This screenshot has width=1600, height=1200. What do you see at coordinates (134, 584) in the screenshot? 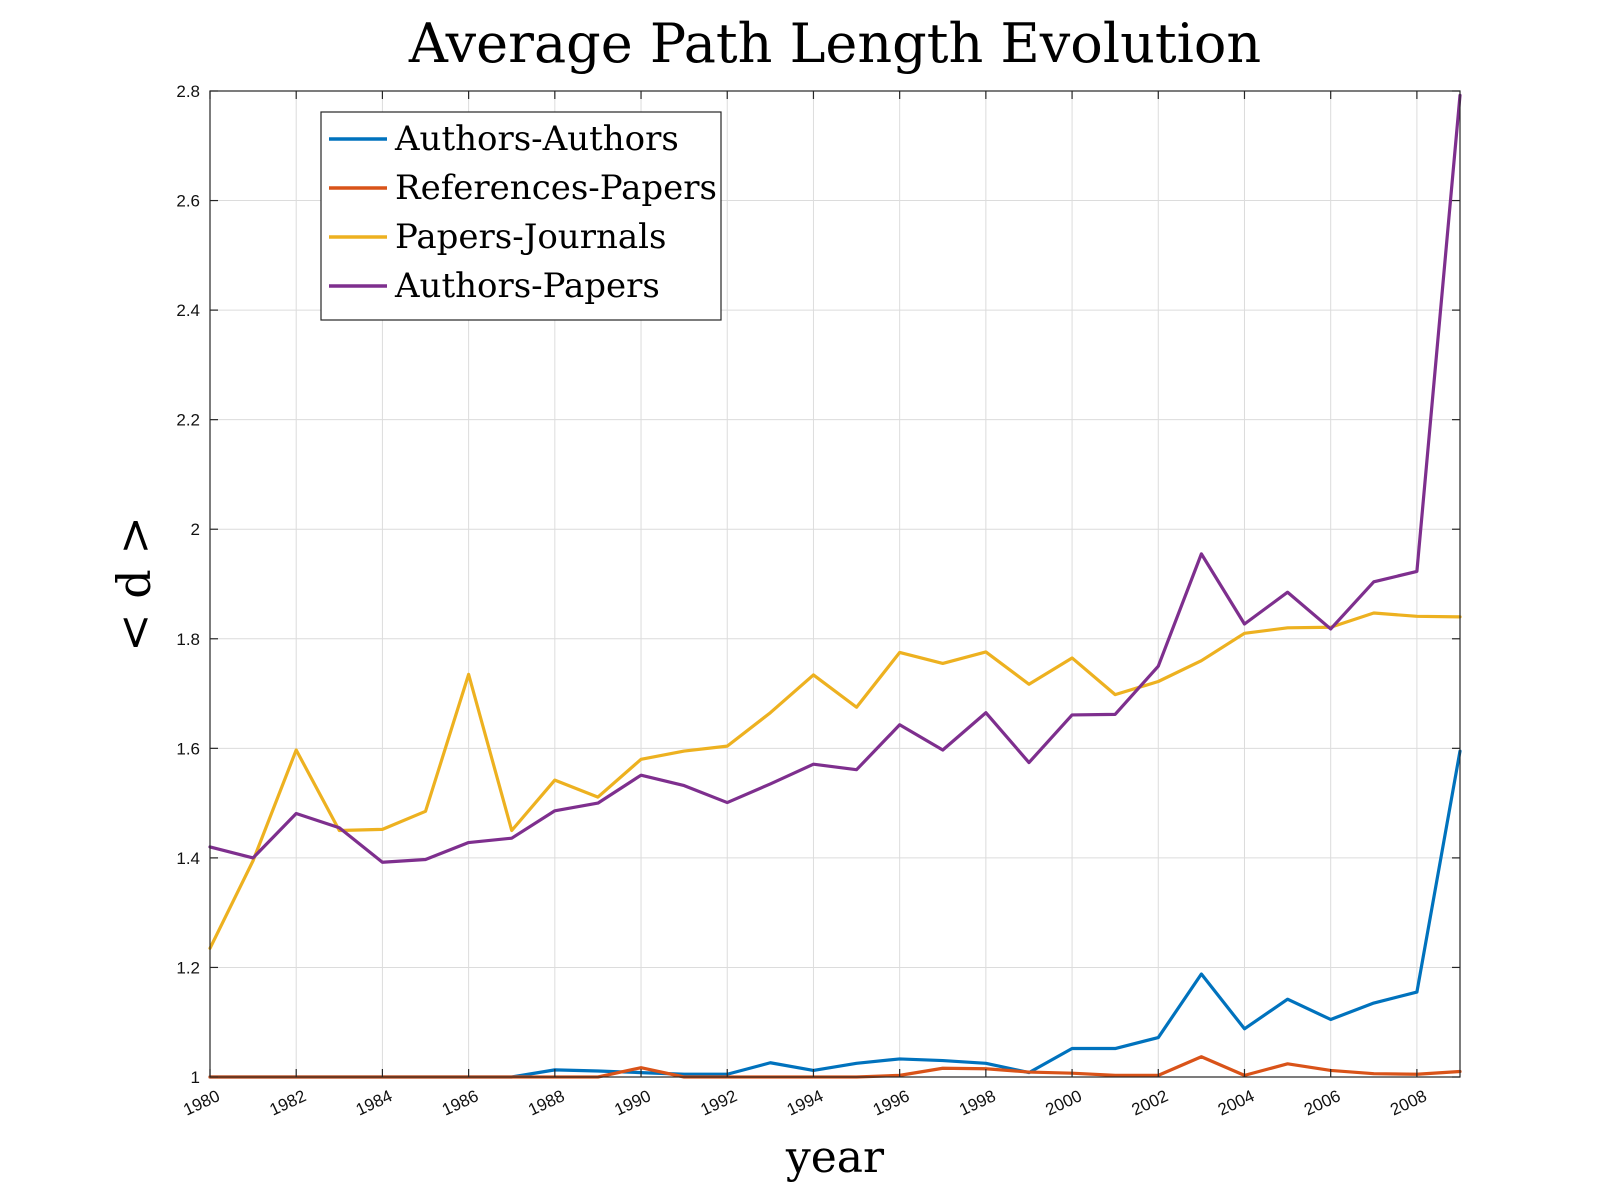
I see `y-axis-label: < d >` at bounding box center [134, 584].